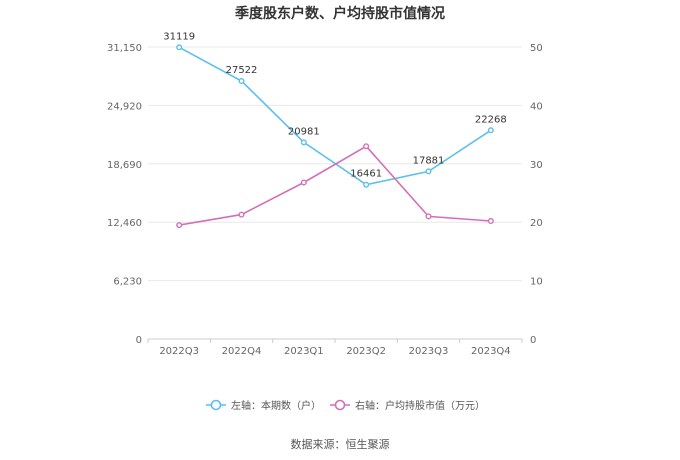 The image size is (680, 460). Describe the element at coordinates (124, 48) in the screenshot. I see `left-axis-tick-label: 31,150` at that location.